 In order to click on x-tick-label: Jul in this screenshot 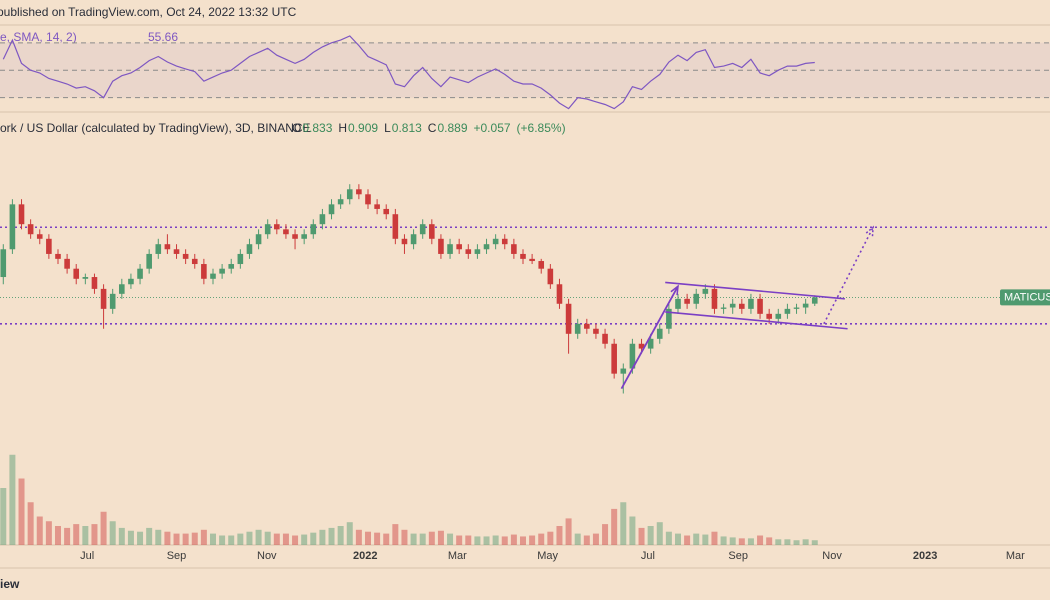, I will do `click(648, 556)`.